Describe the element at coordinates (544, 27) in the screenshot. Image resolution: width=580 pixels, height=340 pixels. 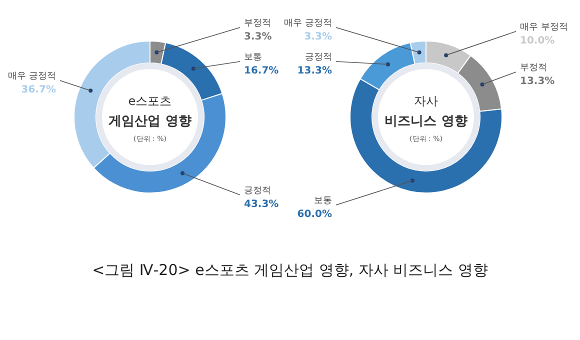
I see `slice-label: 매우 부정적` at that location.